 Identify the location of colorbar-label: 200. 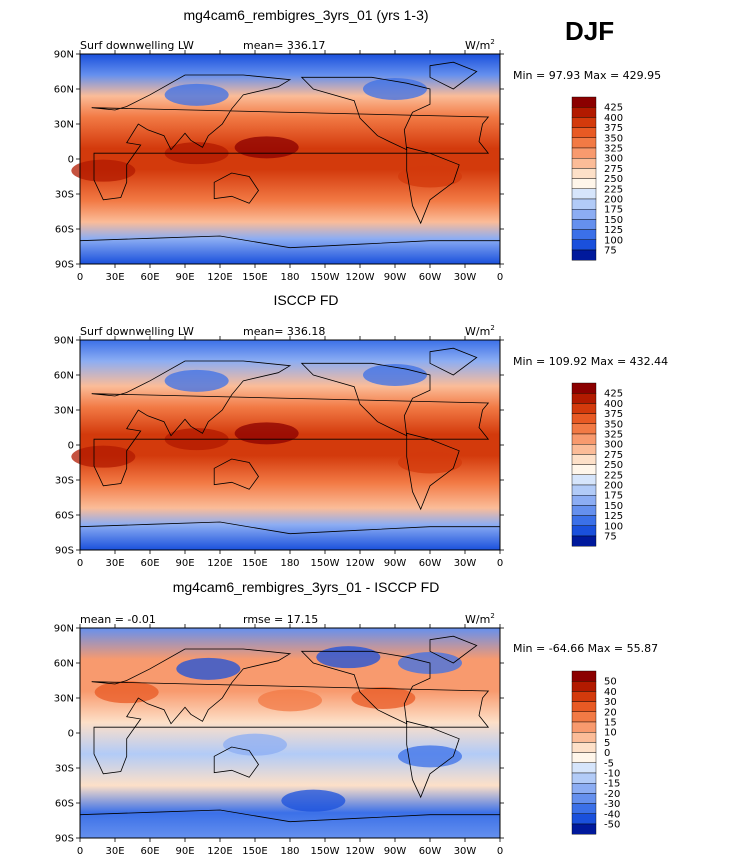
(613, 486).